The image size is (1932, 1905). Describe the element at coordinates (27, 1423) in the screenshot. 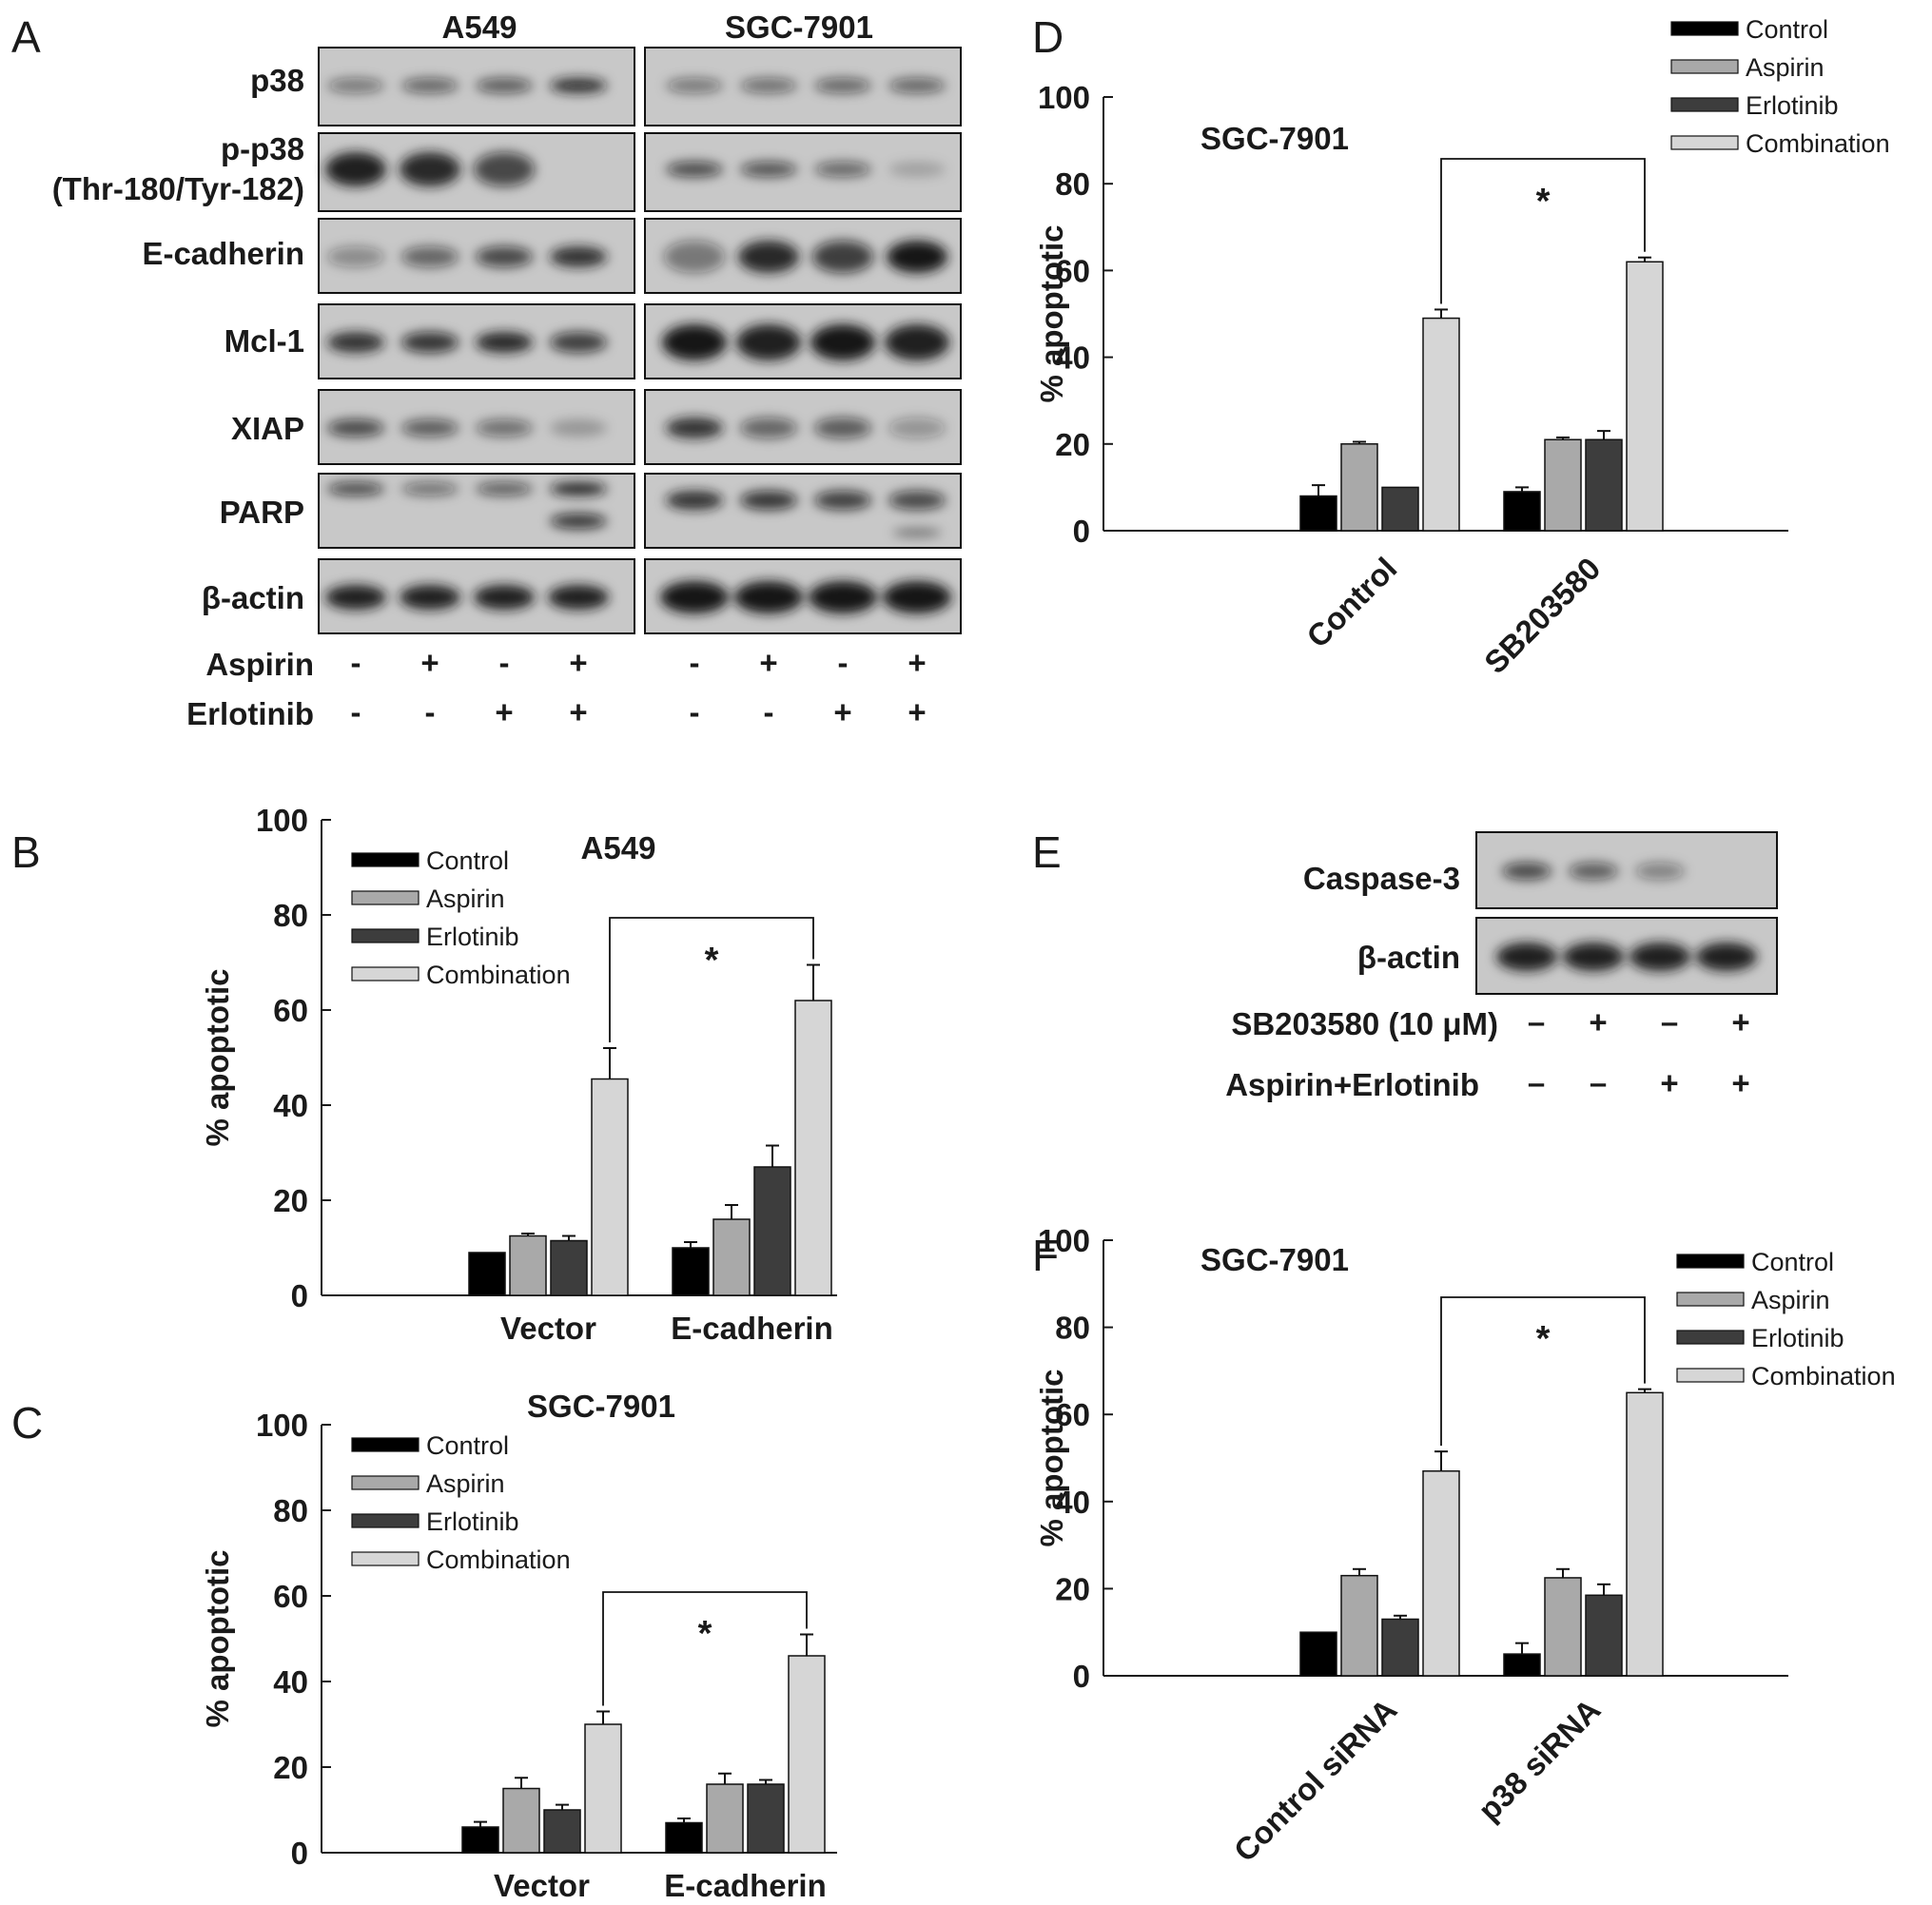

I see `panel-letter-c: C` at that location.